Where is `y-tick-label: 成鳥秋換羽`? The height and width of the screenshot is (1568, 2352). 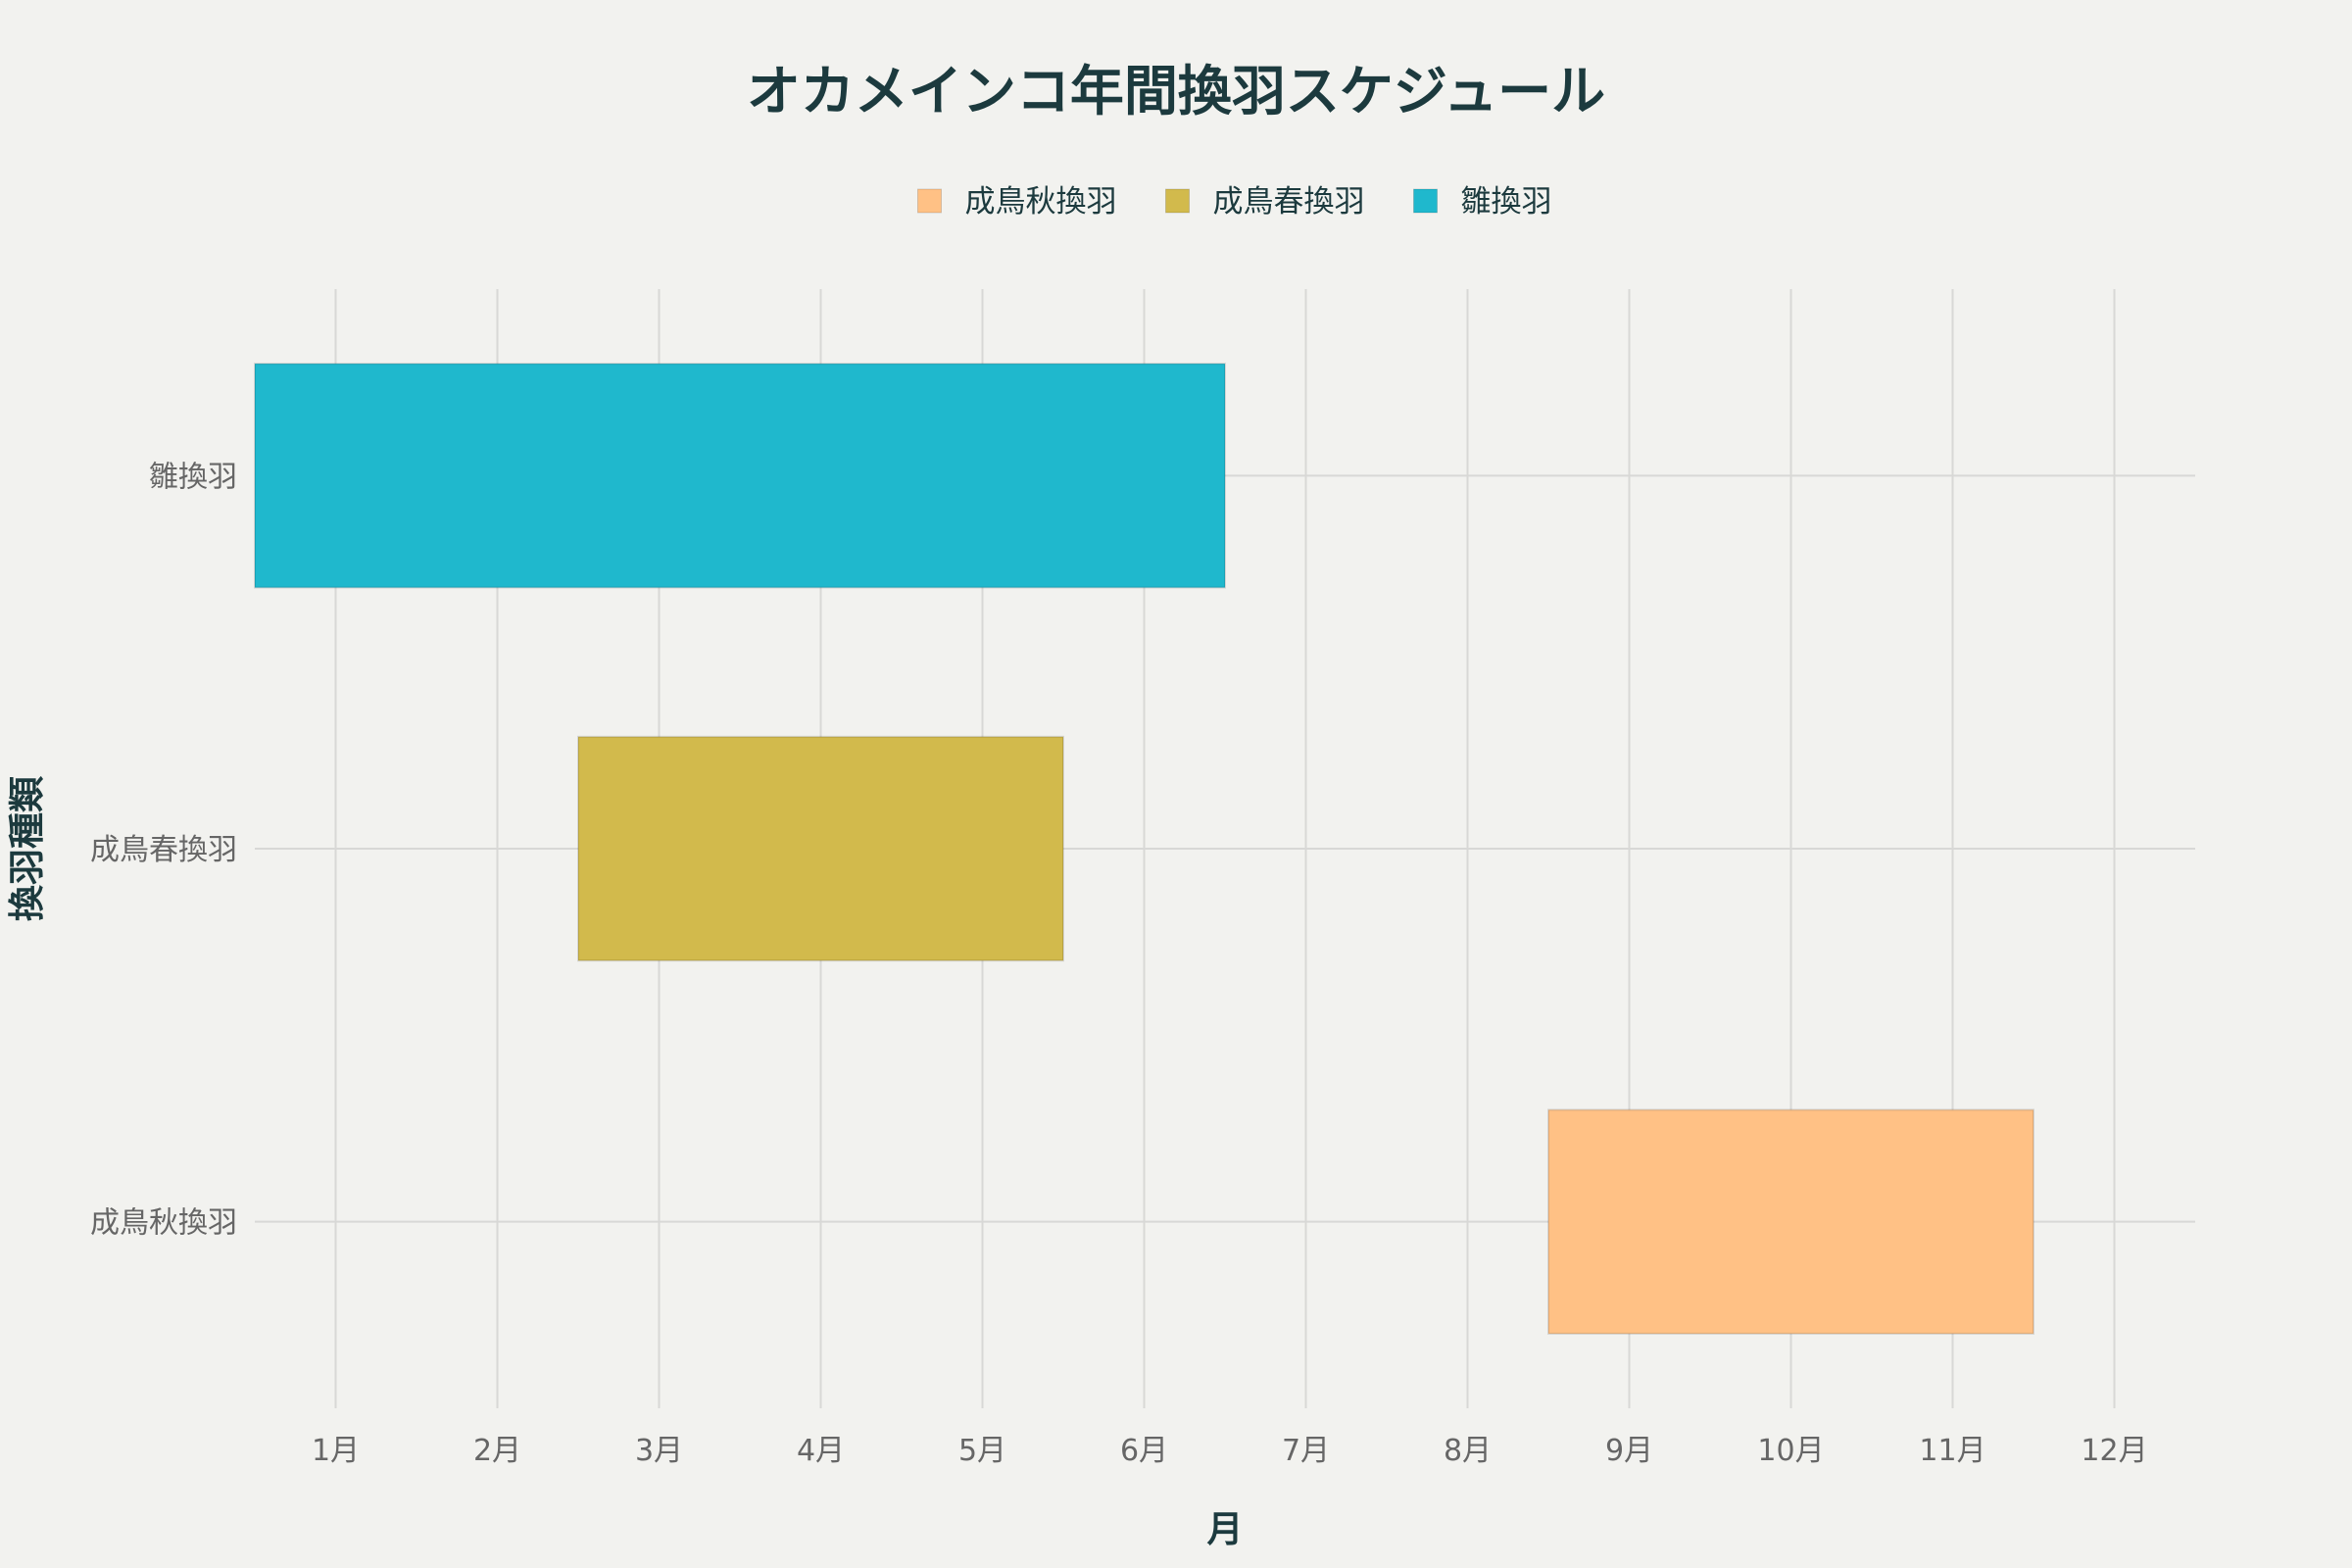 y-tick-label: 成鳥秋換羽 is located at coordinates (163, 1223).